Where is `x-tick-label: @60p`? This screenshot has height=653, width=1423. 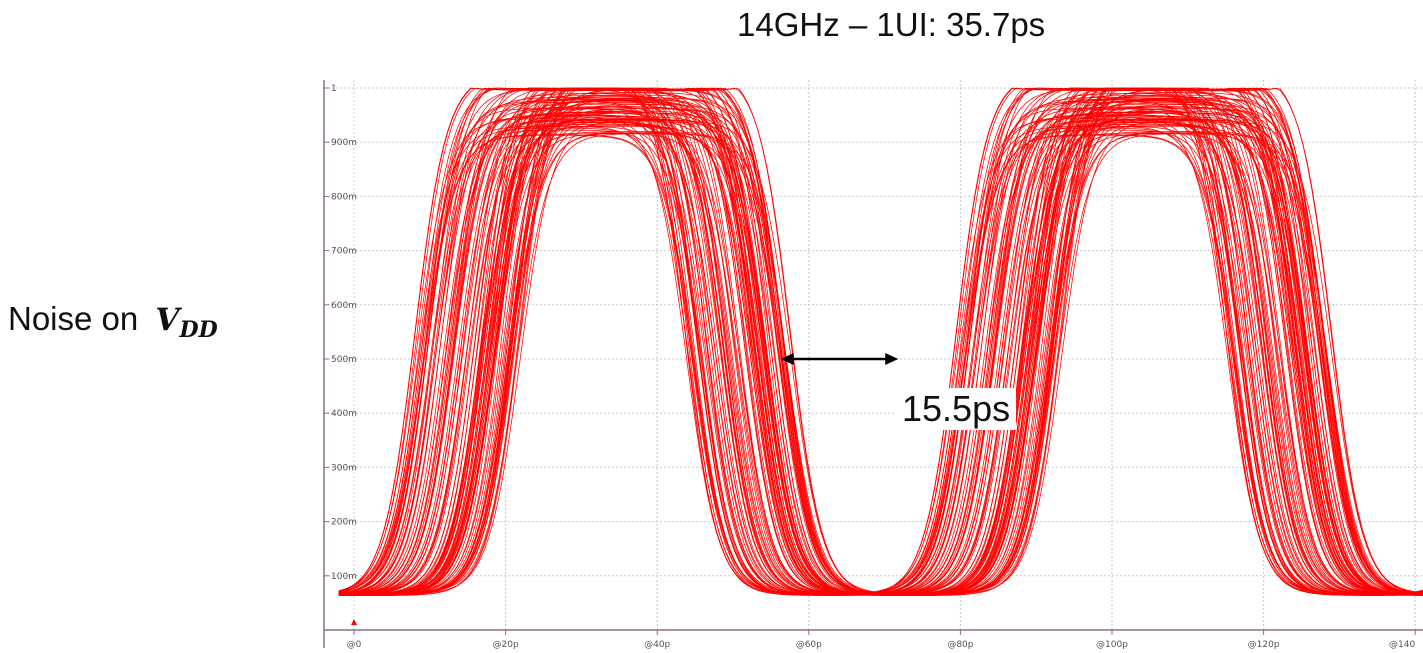 x-tick-label: @60p is located at coordinates (809, 645).